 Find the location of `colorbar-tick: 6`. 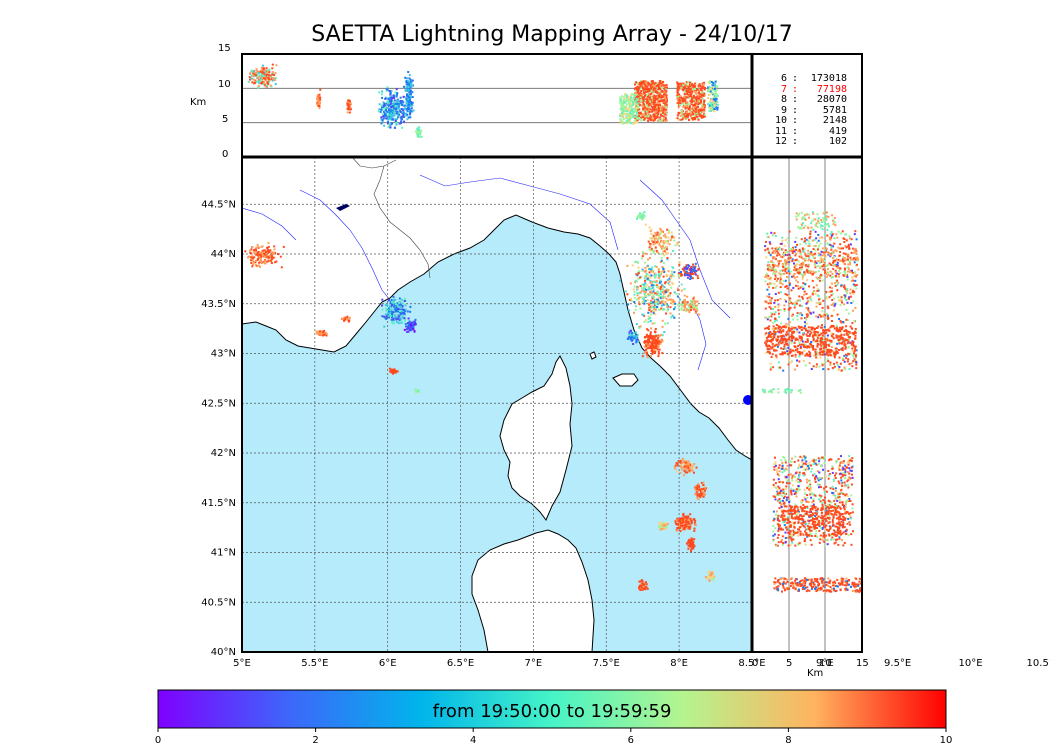

colorbar-tick: 6 is located at coordinates (631, 740).